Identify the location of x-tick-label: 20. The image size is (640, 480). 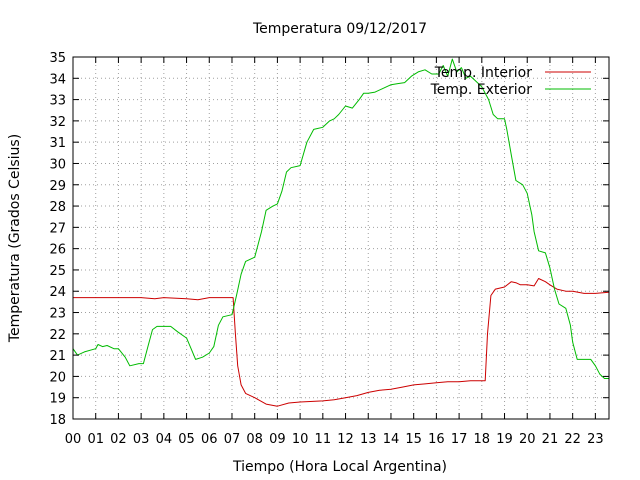
(527, 439).